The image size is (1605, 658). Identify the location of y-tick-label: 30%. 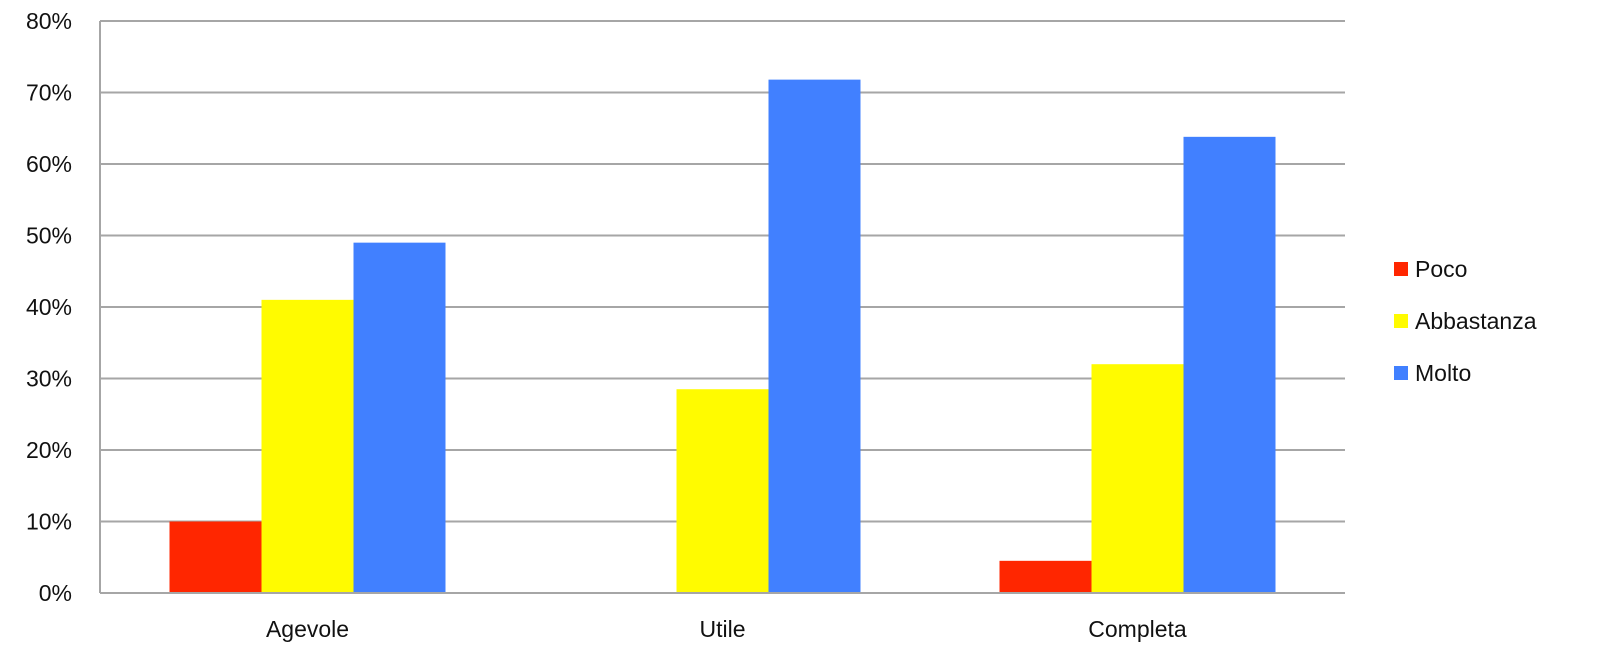
(49, 379).